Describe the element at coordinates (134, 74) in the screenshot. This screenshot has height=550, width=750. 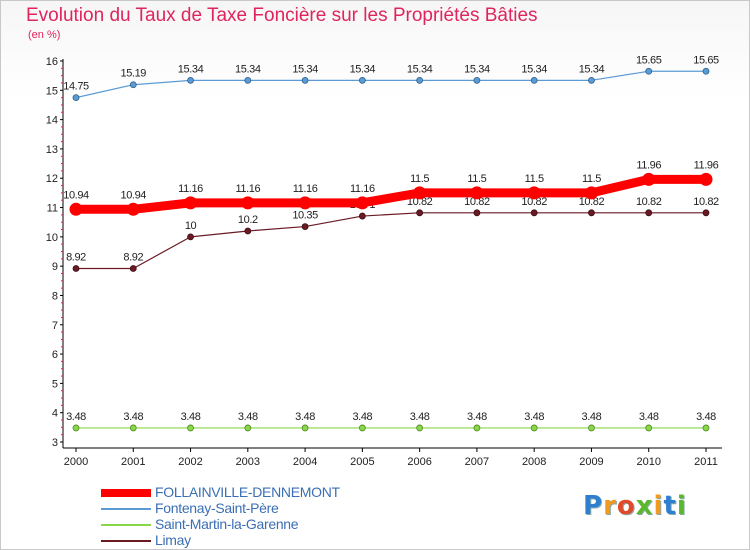
I see `data-label-fontenay: 15.19` at that location.